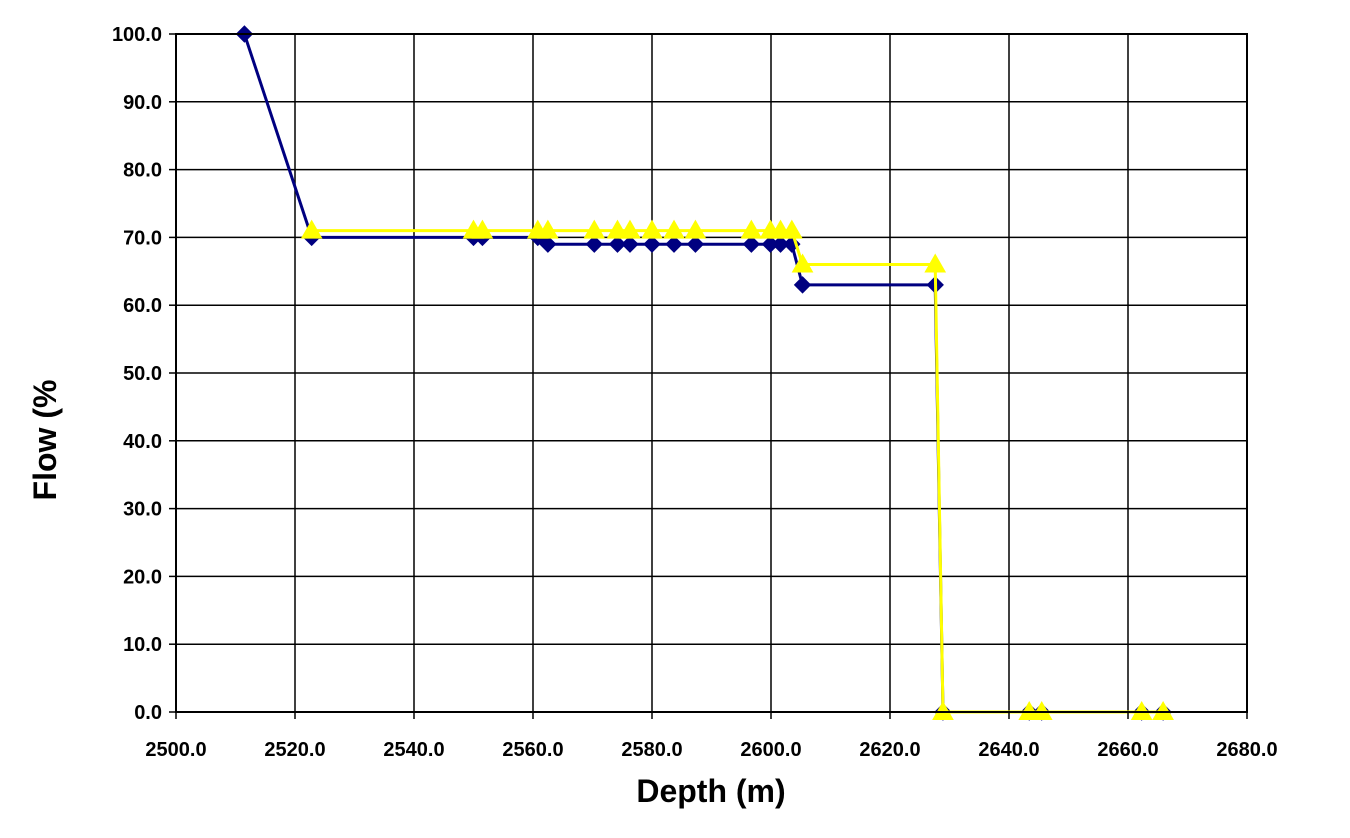 This screenshot has width=1350, height=838. Describe the element at coordinates (532, 750) in the screenshot. I see `x-tick-label: 2560.0` at that location.